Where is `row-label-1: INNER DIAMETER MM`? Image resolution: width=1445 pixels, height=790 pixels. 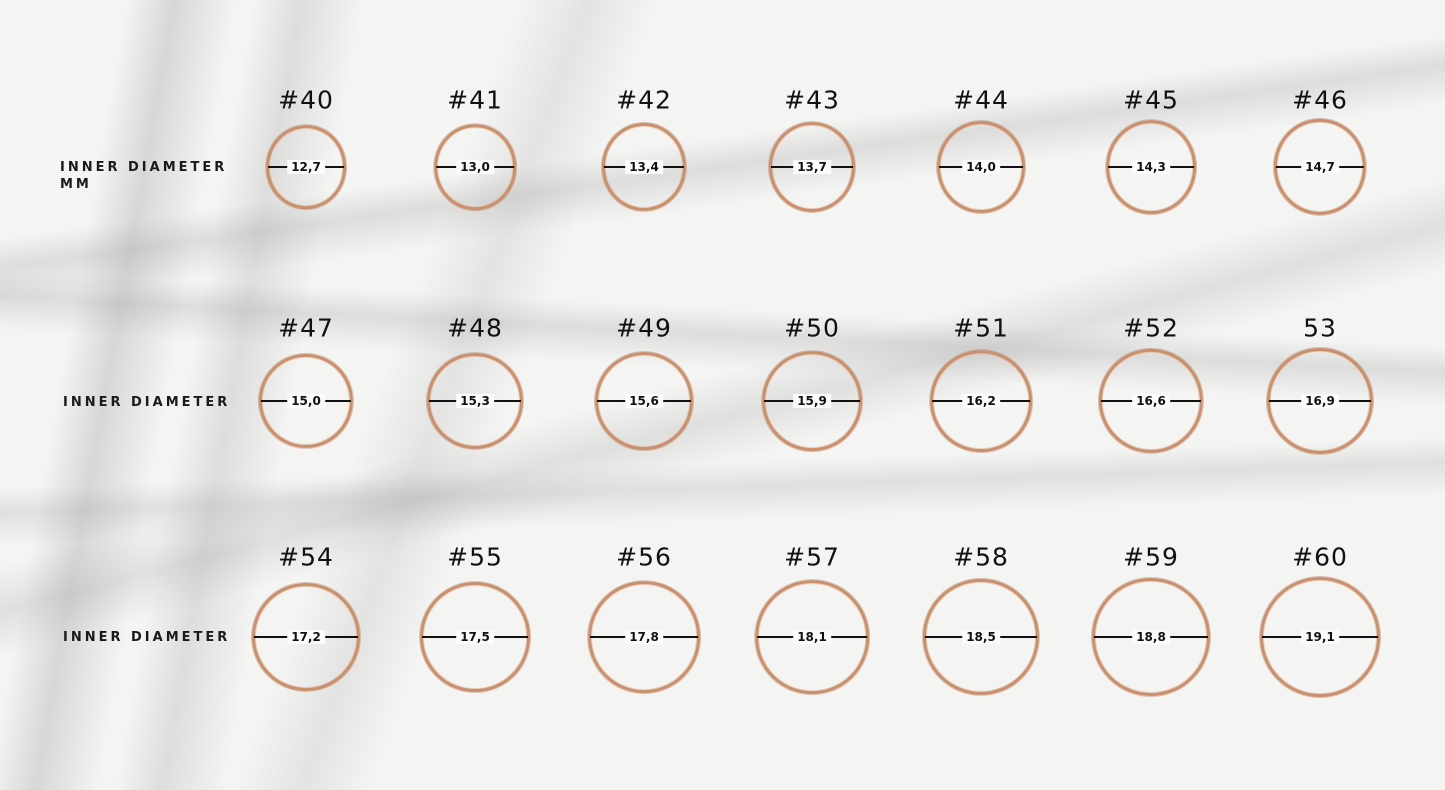
row-label-1: INNER DIAMETER MM is located at coordinates (144, 176).